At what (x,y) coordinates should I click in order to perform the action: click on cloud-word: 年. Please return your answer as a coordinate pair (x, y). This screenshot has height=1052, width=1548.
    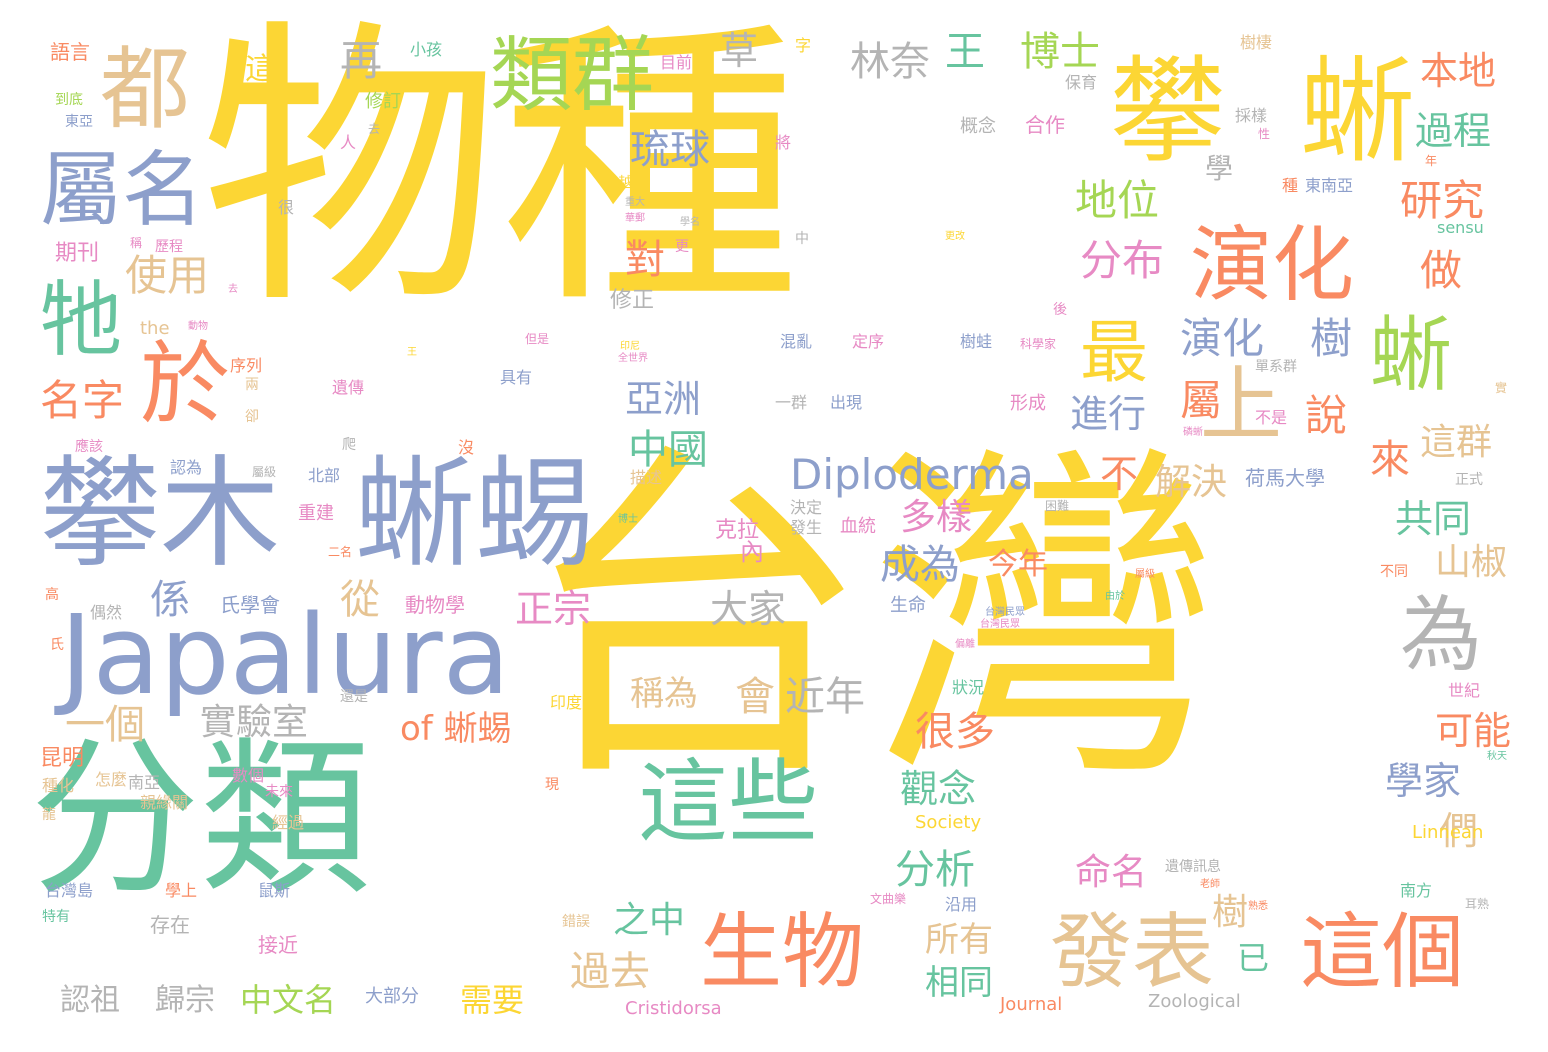
    Looking at the image, I should click on (1431, 161).